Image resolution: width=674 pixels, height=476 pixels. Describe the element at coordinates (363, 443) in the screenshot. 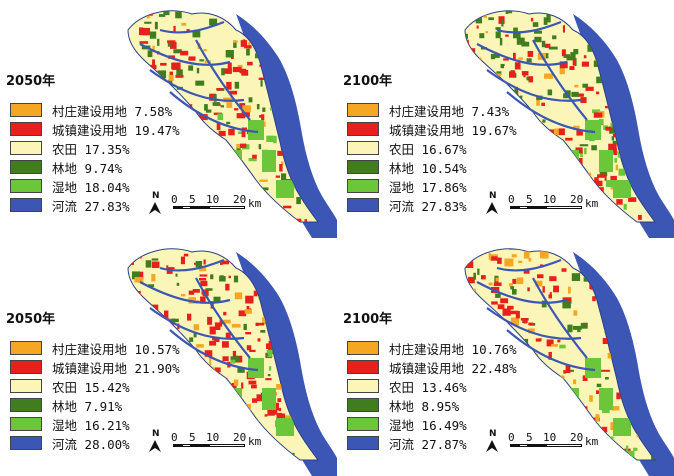

I see `legend-swatch` at that location.